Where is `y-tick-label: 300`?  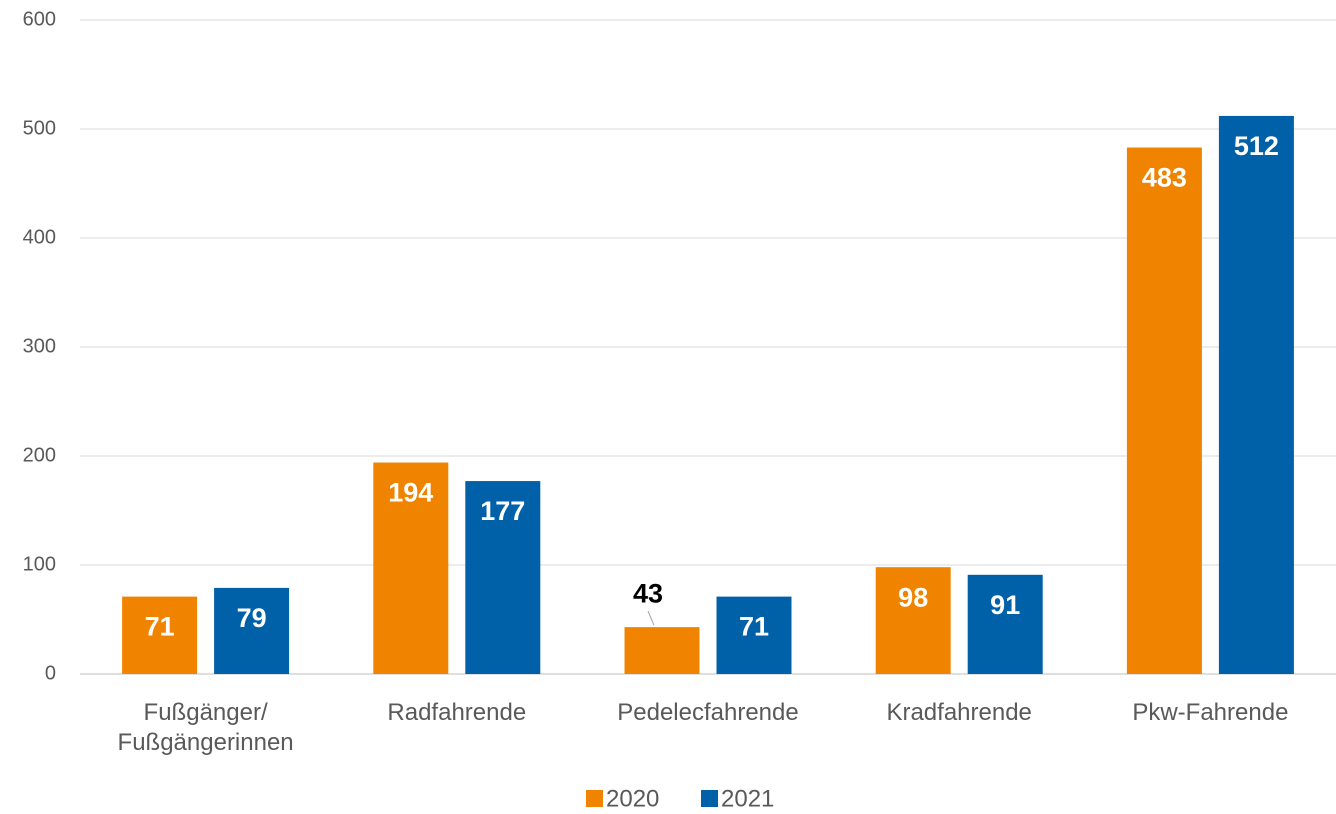
y-tick-label: 300 is located at coordinates (39, 346).